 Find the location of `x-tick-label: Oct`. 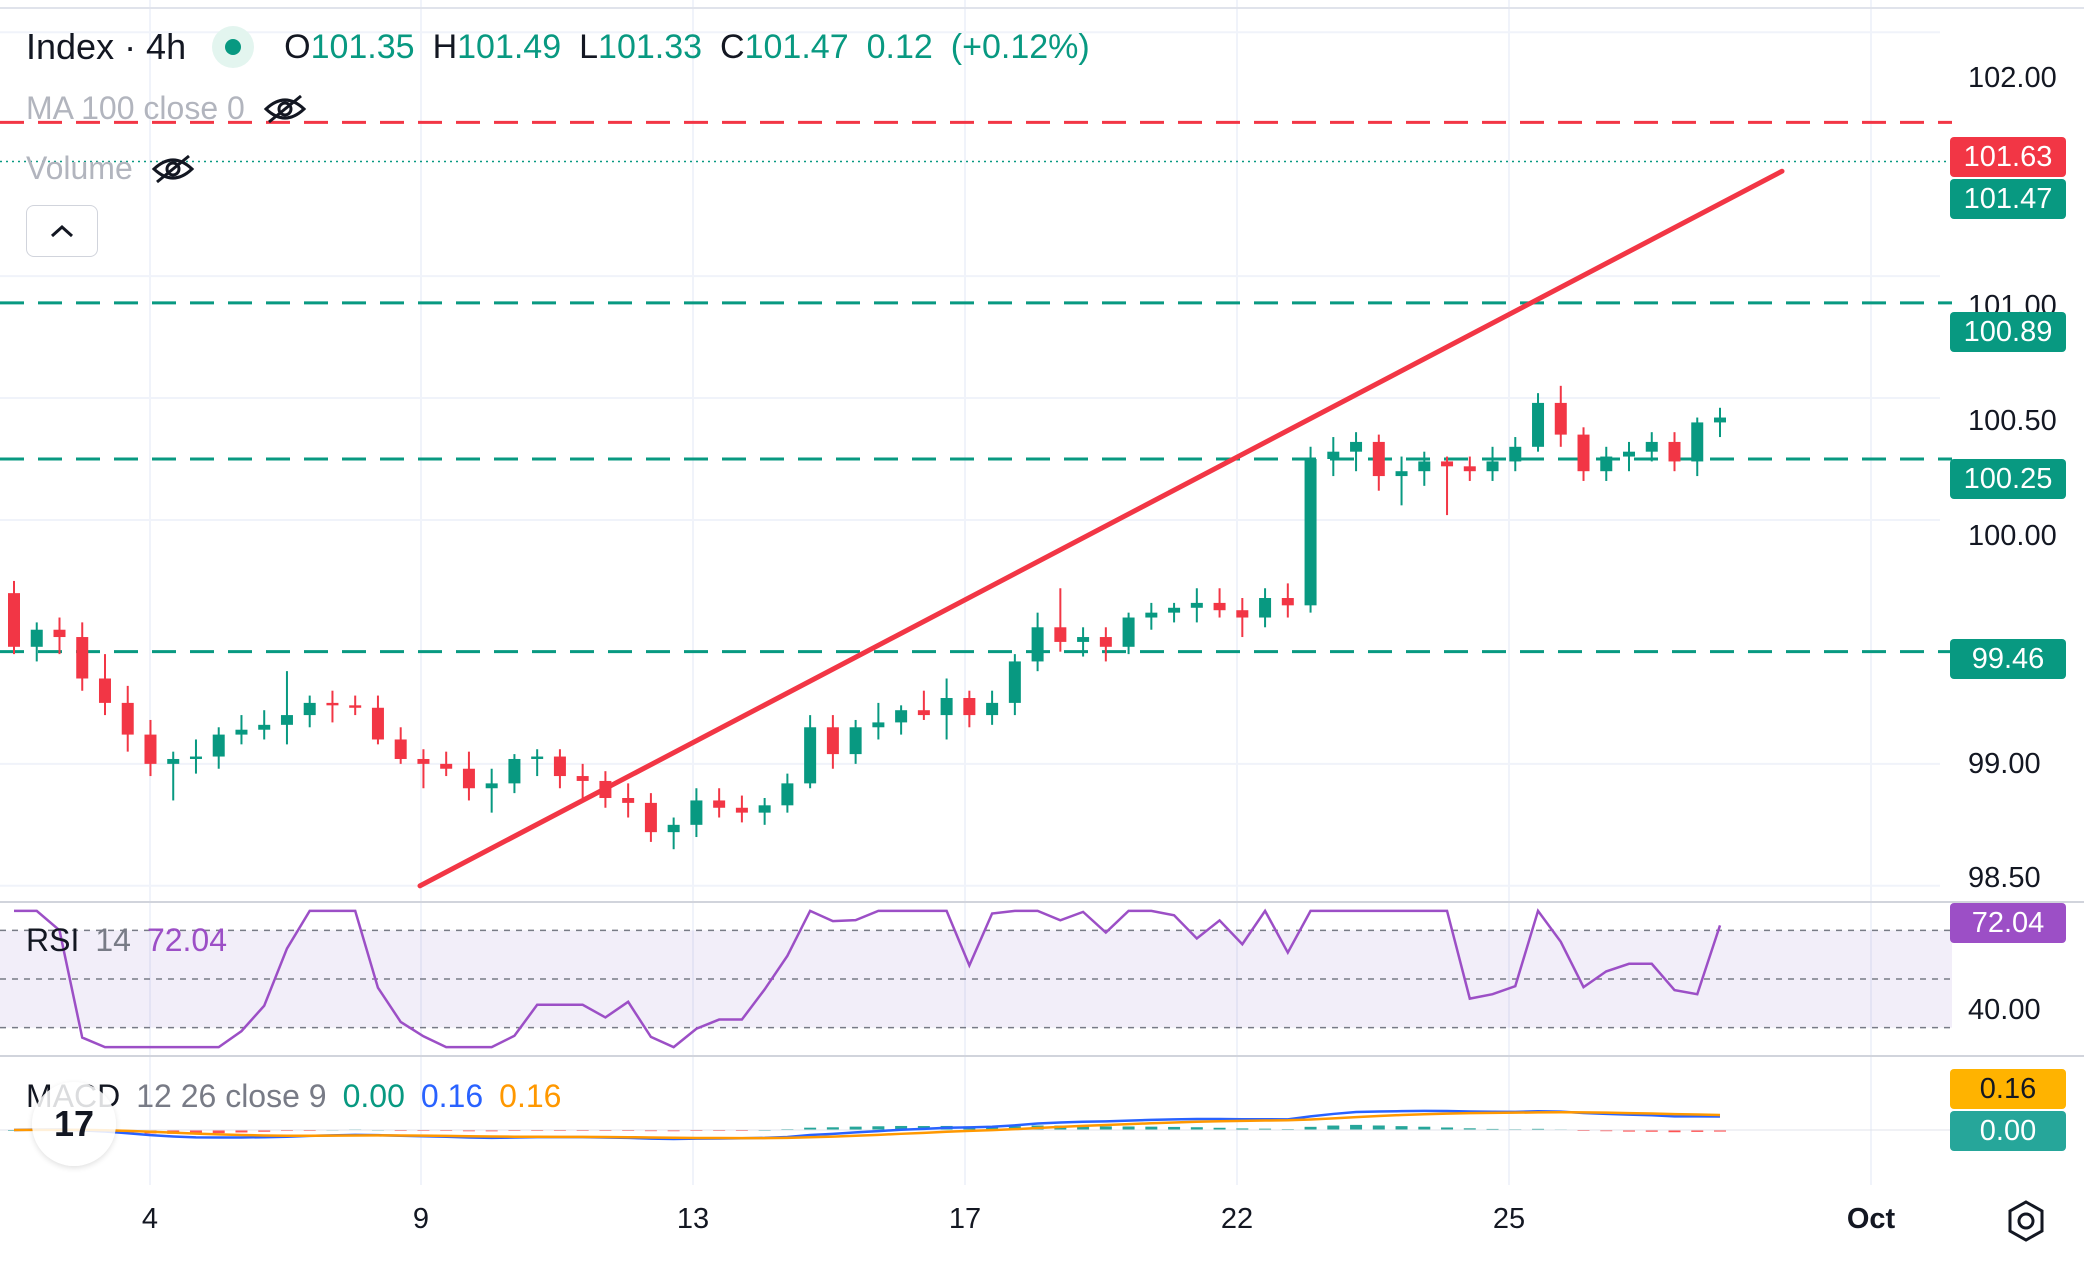

x-tick-label: Oct is located at coordinates (1871, 1219).